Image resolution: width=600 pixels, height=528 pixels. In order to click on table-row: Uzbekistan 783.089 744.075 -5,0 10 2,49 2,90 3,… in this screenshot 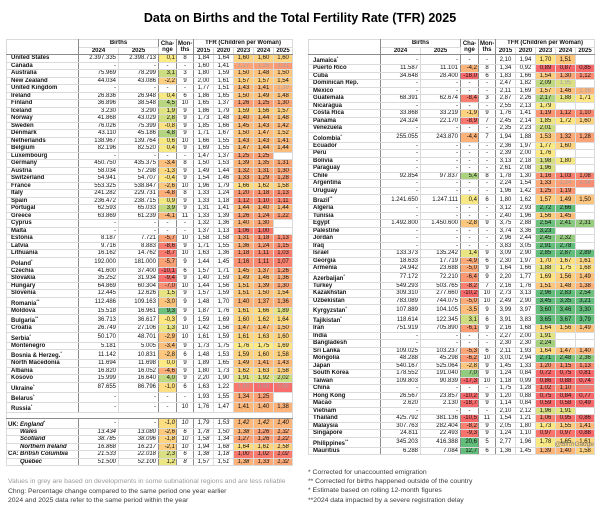, I will do `click(452, 300)`.